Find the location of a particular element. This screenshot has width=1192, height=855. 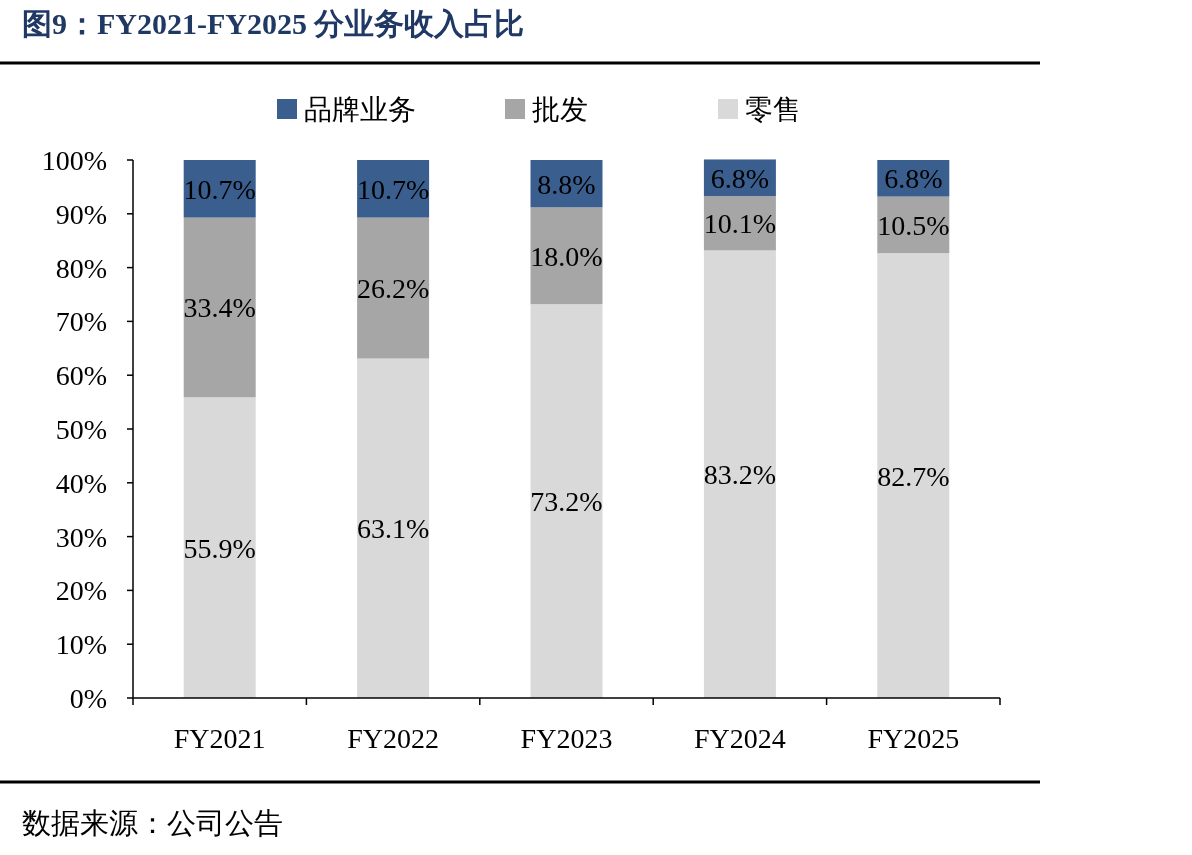

y-tick-label: 0% is located at coordinates (88, 698).